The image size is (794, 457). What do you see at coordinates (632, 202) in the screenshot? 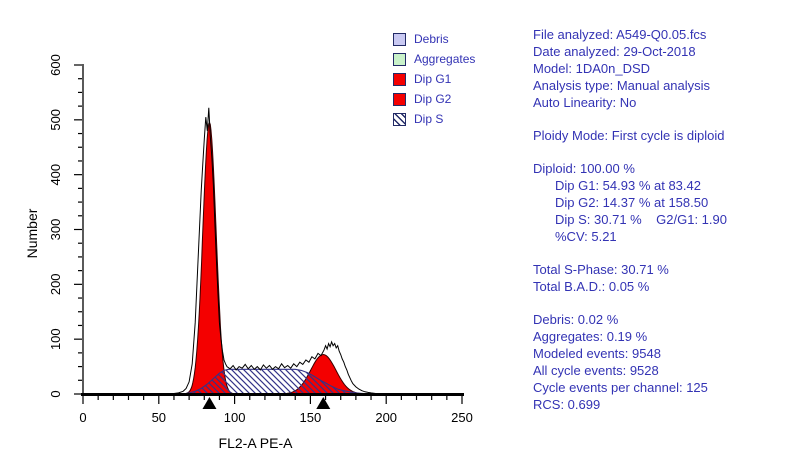
I see `dip-g2-stat: Dip G2: 14.37 % at 158.50` at bounding box center [632, 202].